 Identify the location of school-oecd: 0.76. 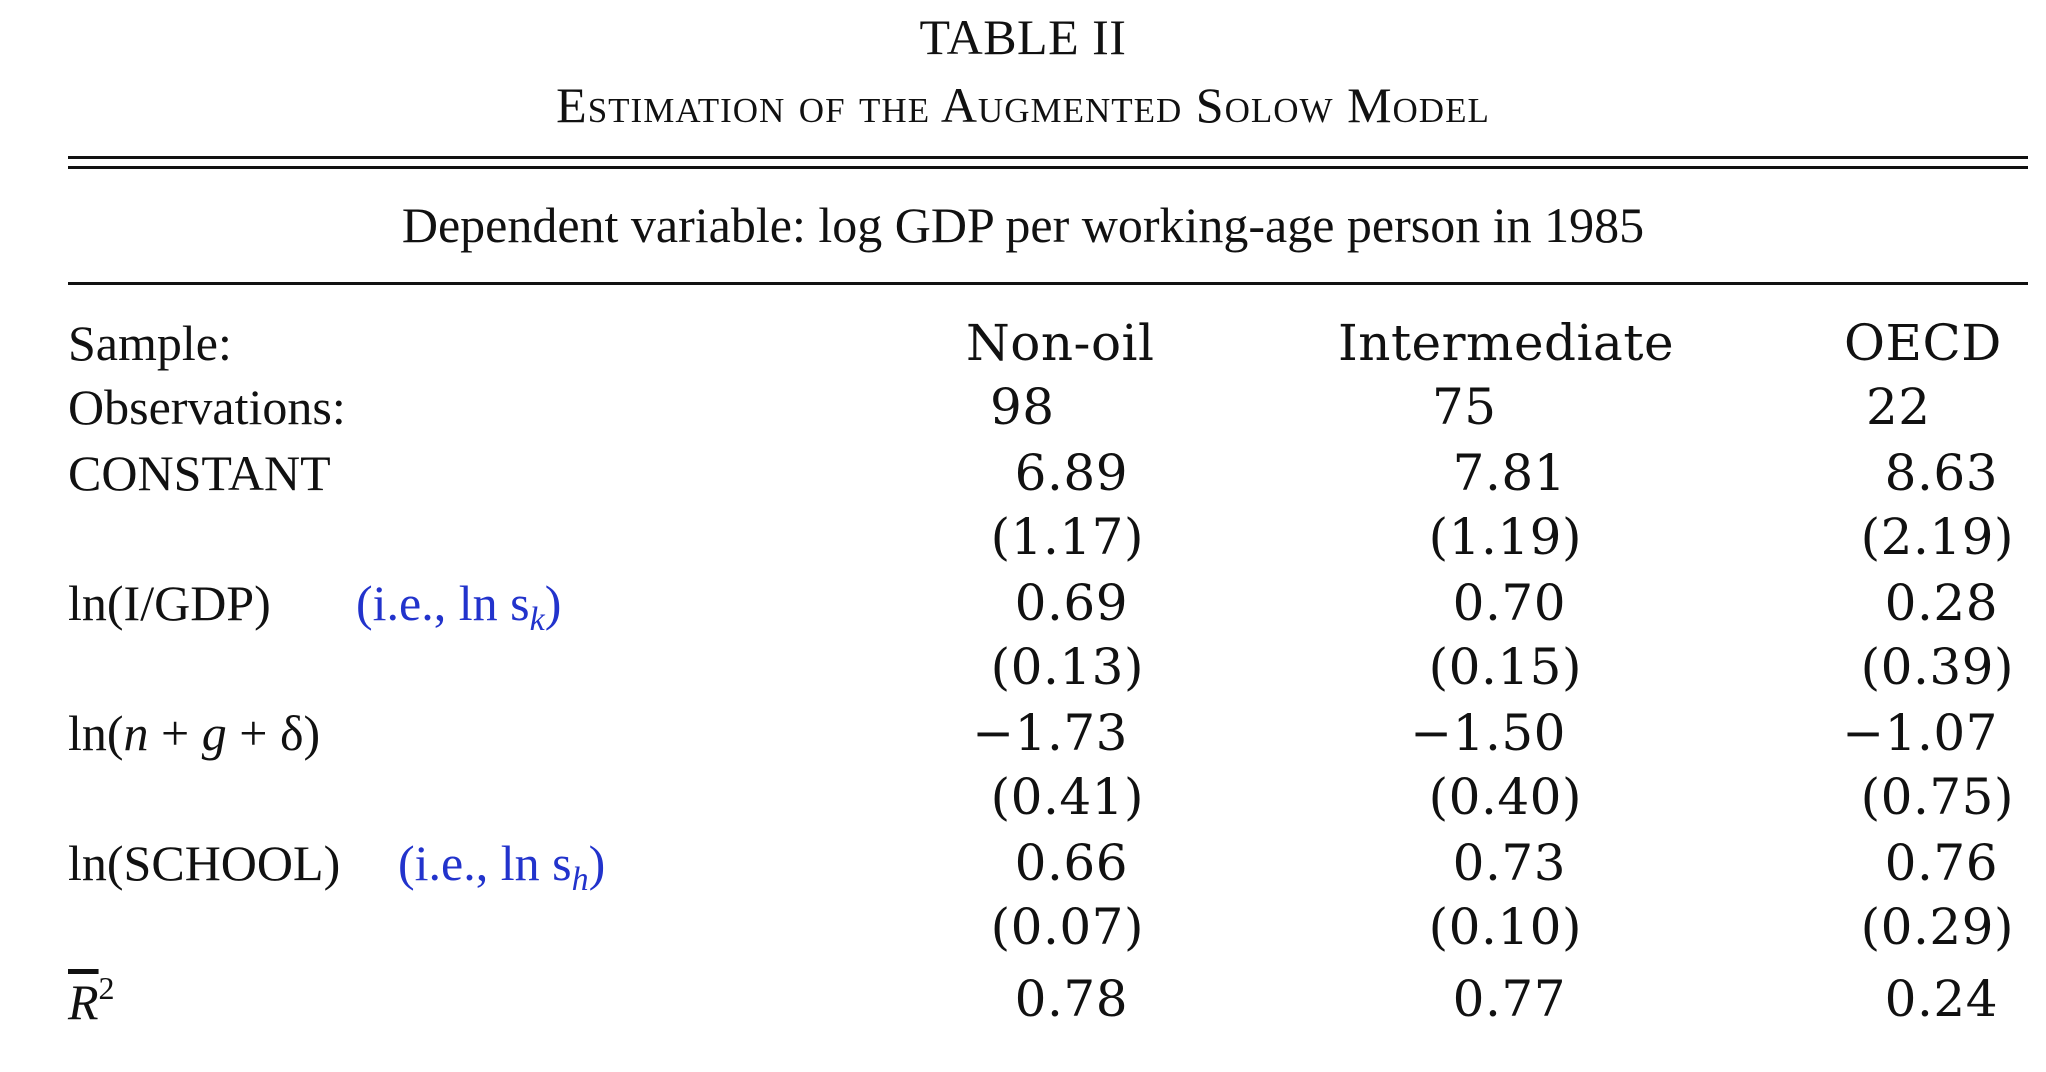
(1941, 863).